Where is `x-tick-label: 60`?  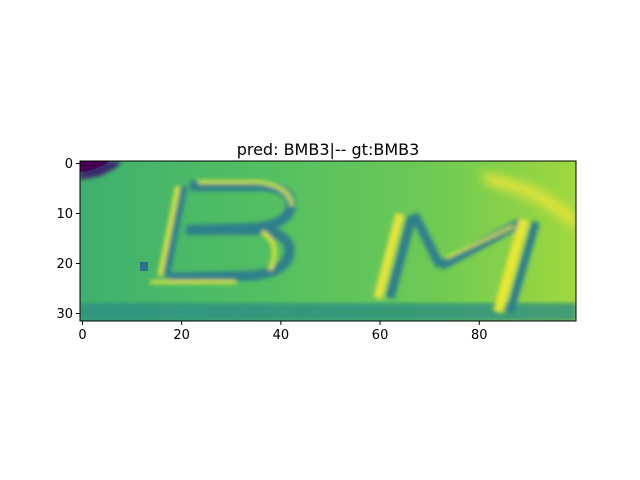
x-tick-label: 60 is located at coordinates (380, 335).